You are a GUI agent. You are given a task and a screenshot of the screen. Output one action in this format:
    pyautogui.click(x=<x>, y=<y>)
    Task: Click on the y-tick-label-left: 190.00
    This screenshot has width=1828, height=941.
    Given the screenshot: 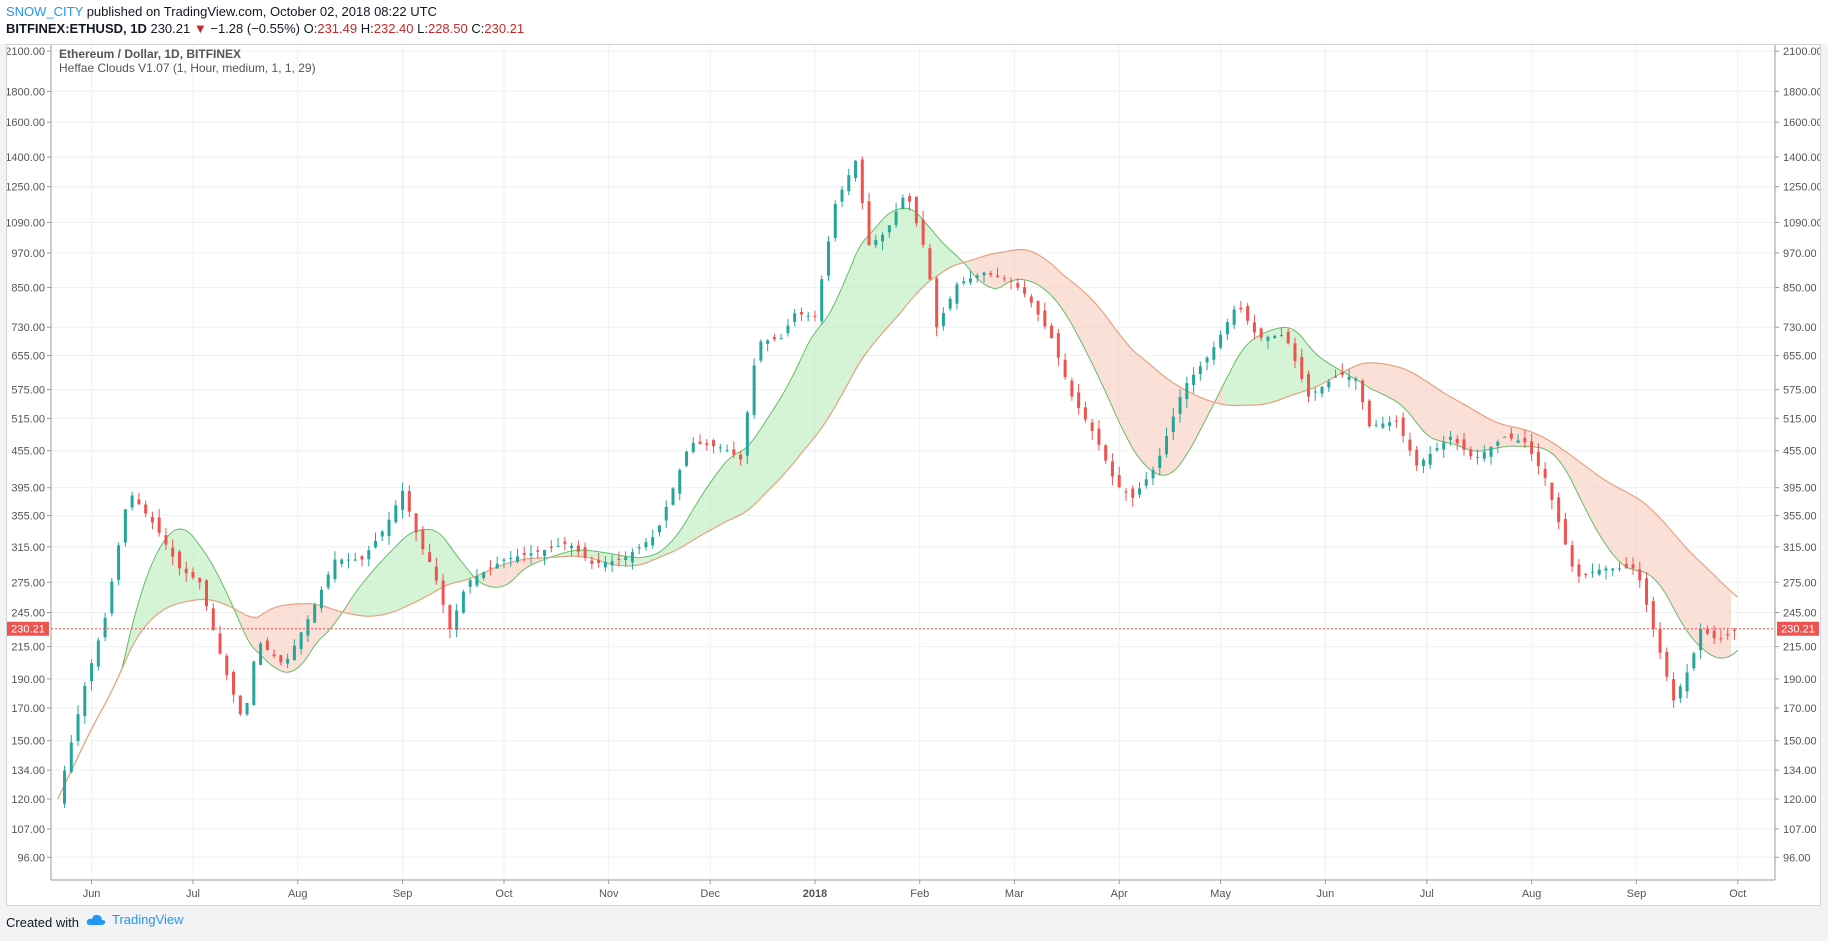 What is the action you would take?
    pyautogui.click(x=28, y=680)
    